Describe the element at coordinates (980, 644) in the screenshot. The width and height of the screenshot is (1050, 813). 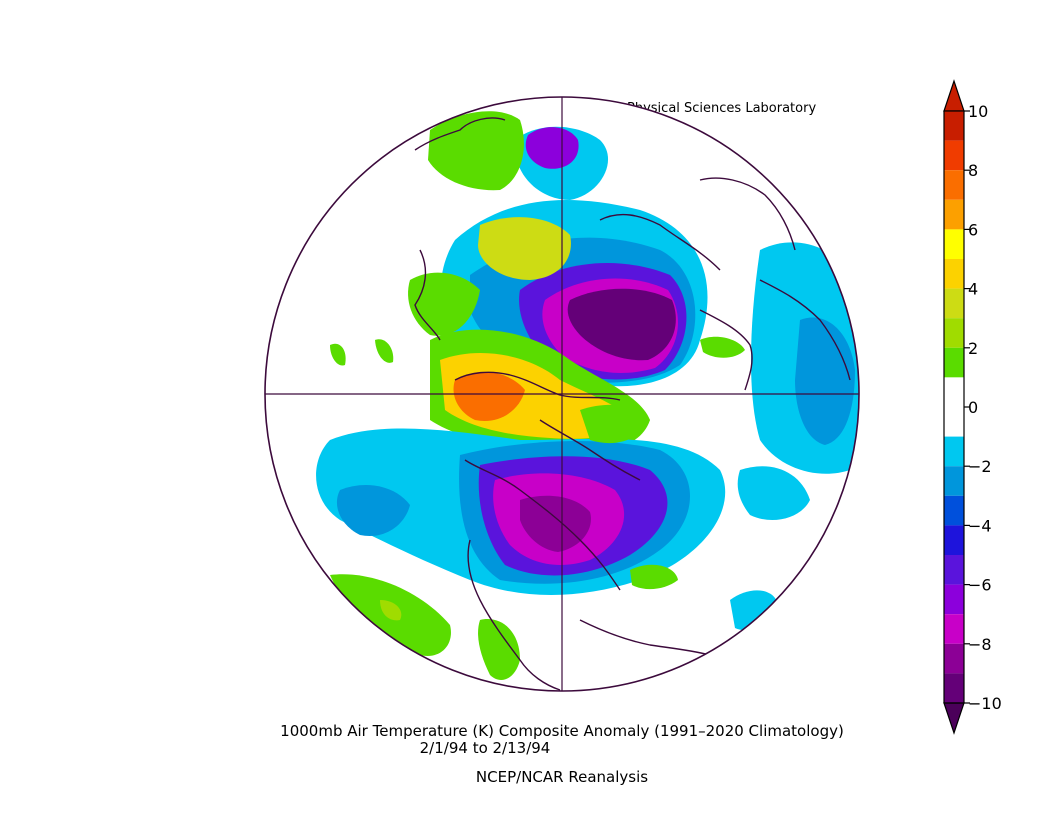
I see `colorbar-tick-label: −8` at that location.